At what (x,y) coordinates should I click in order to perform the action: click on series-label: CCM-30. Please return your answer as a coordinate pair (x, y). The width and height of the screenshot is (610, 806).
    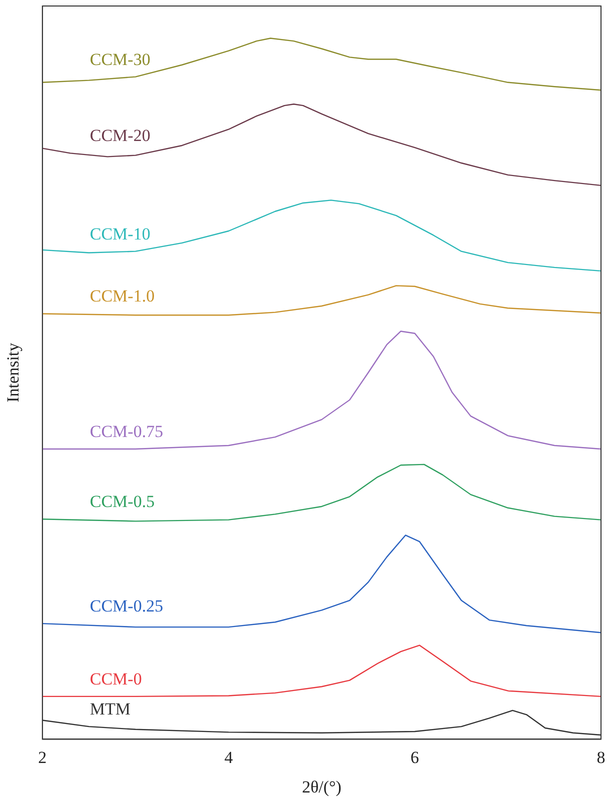
    Looking at the image, I should click on (120, 59).